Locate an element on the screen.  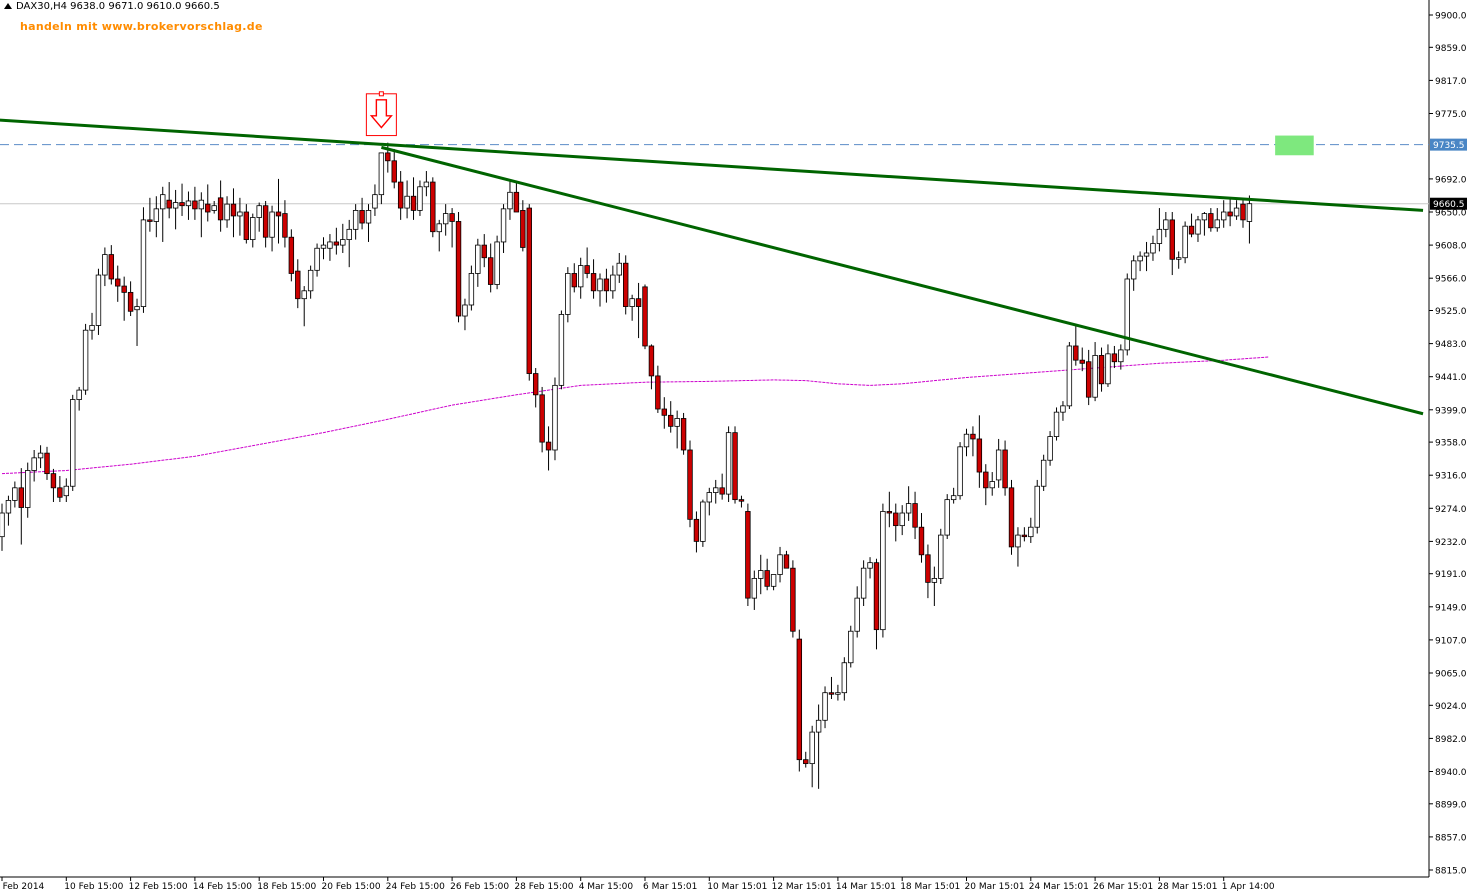
chart-expand-icon is located at coordinates (8, 6).